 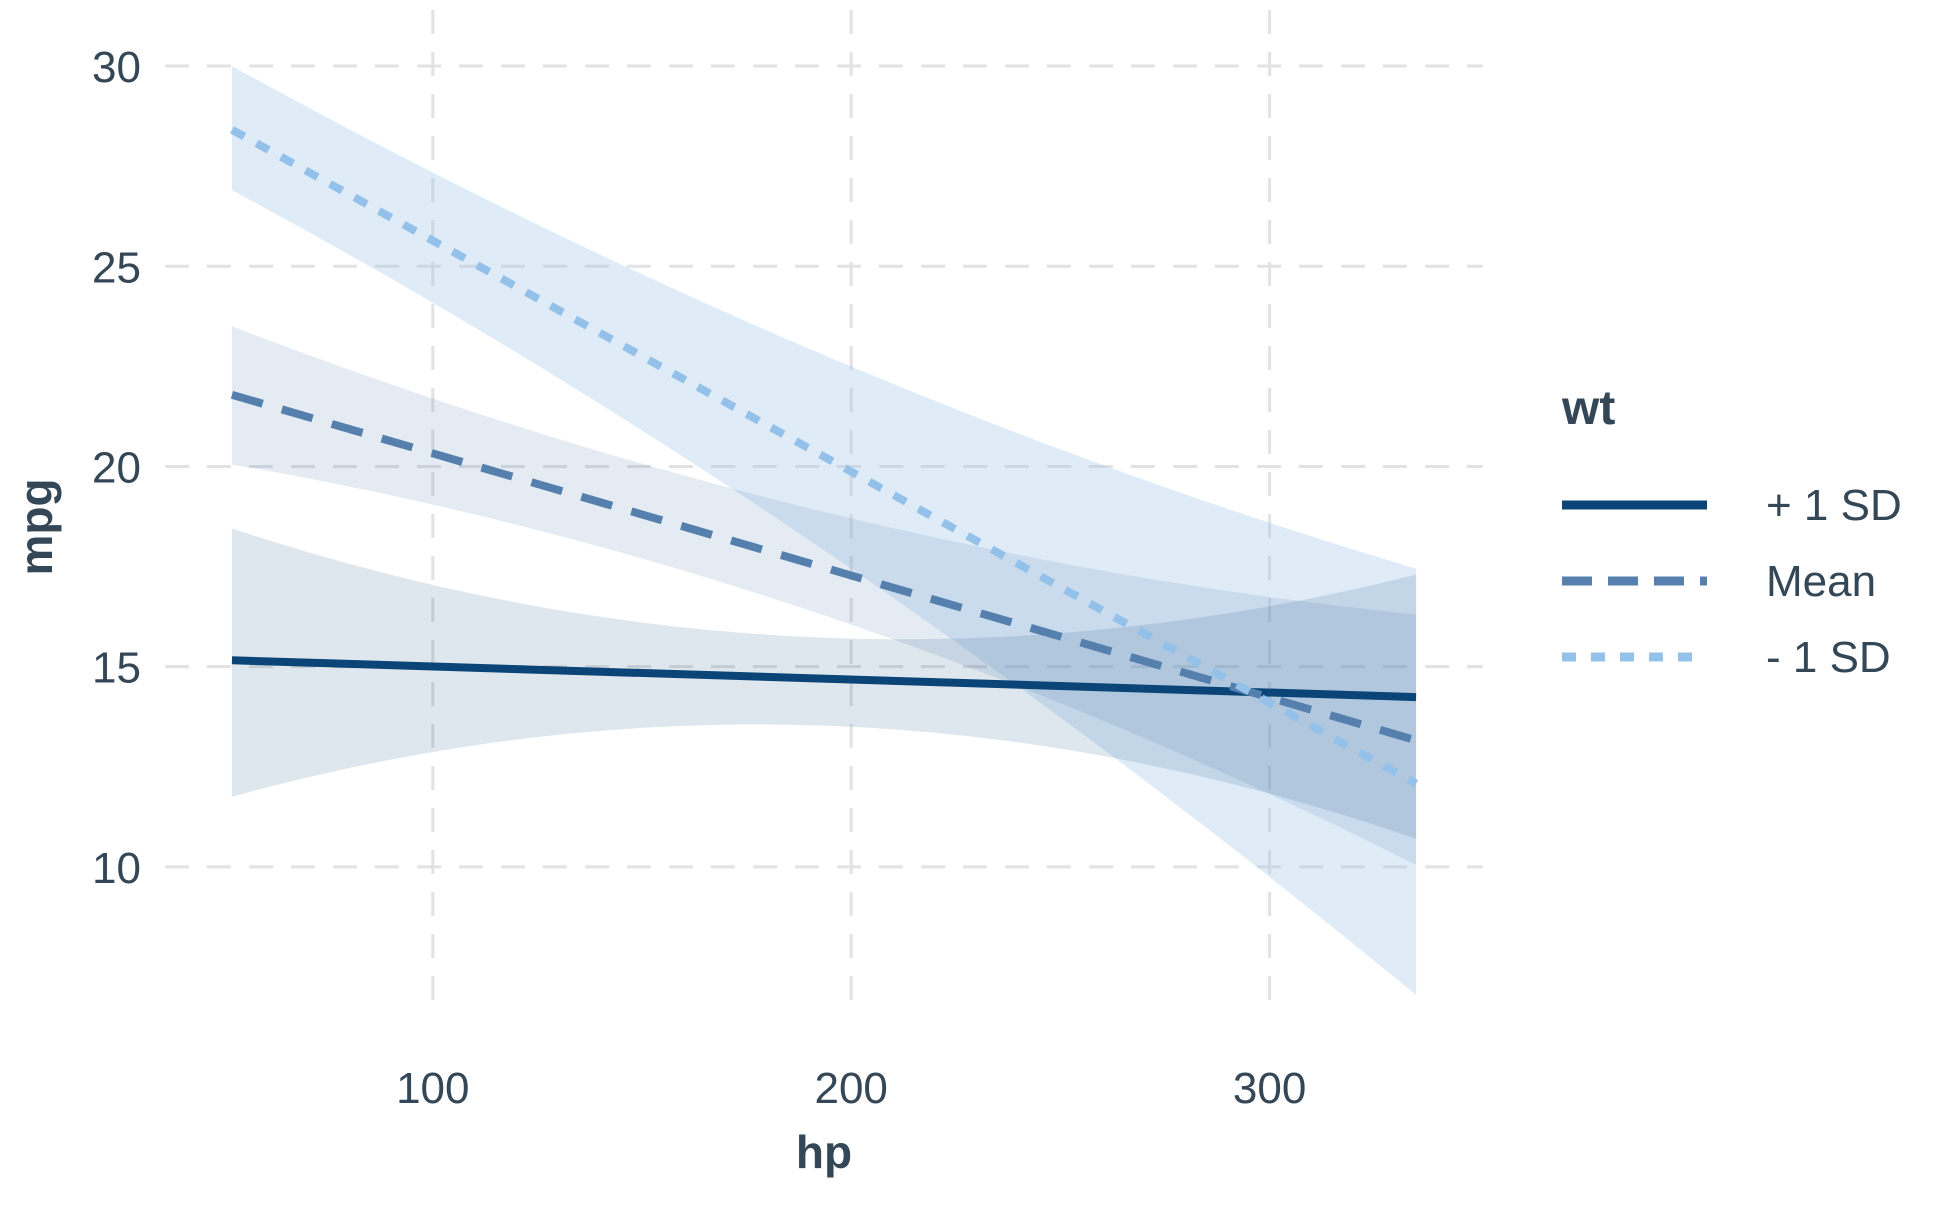 What do you see at coordinates (116, 67) in the screenshot?
I see `y-tick-label: 30` at bounding box center [116, 67].